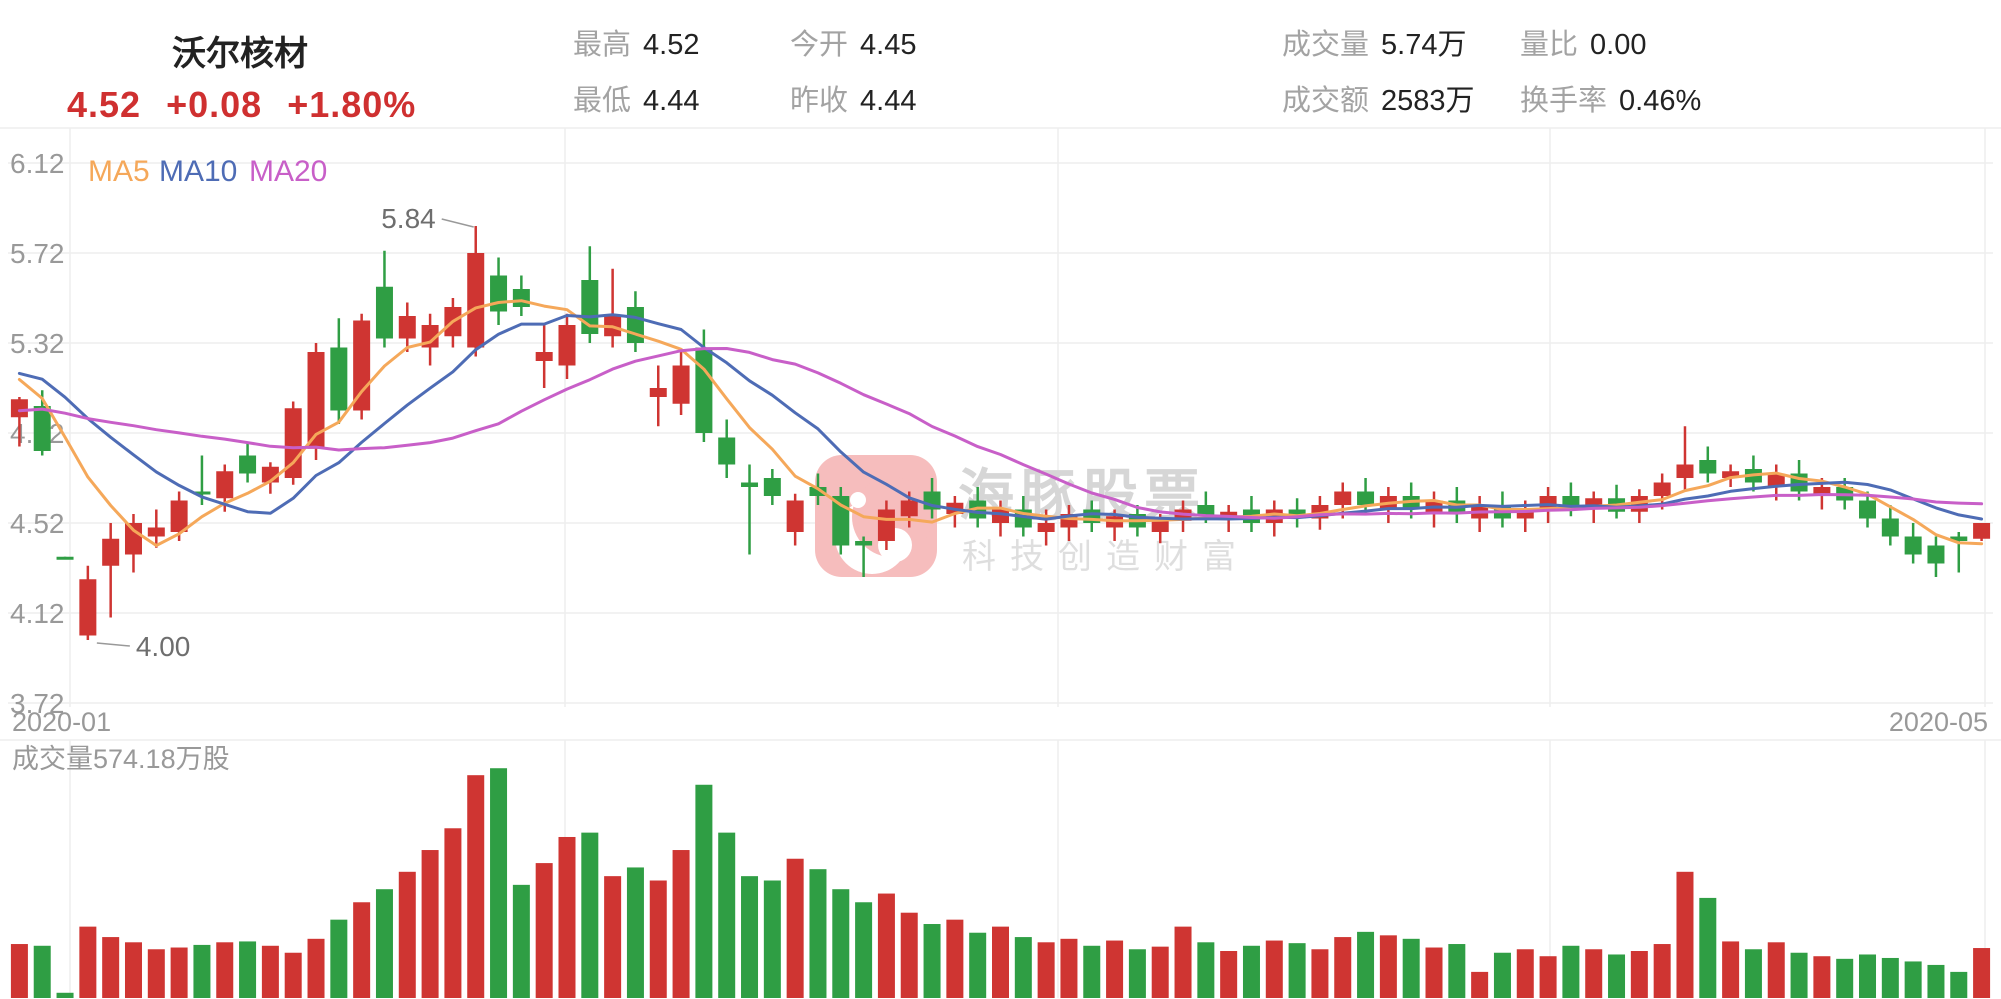  Describe the element at coordinates (285, 432) in the screenshot. I see `annotations: 5.84 4.00` at that location.